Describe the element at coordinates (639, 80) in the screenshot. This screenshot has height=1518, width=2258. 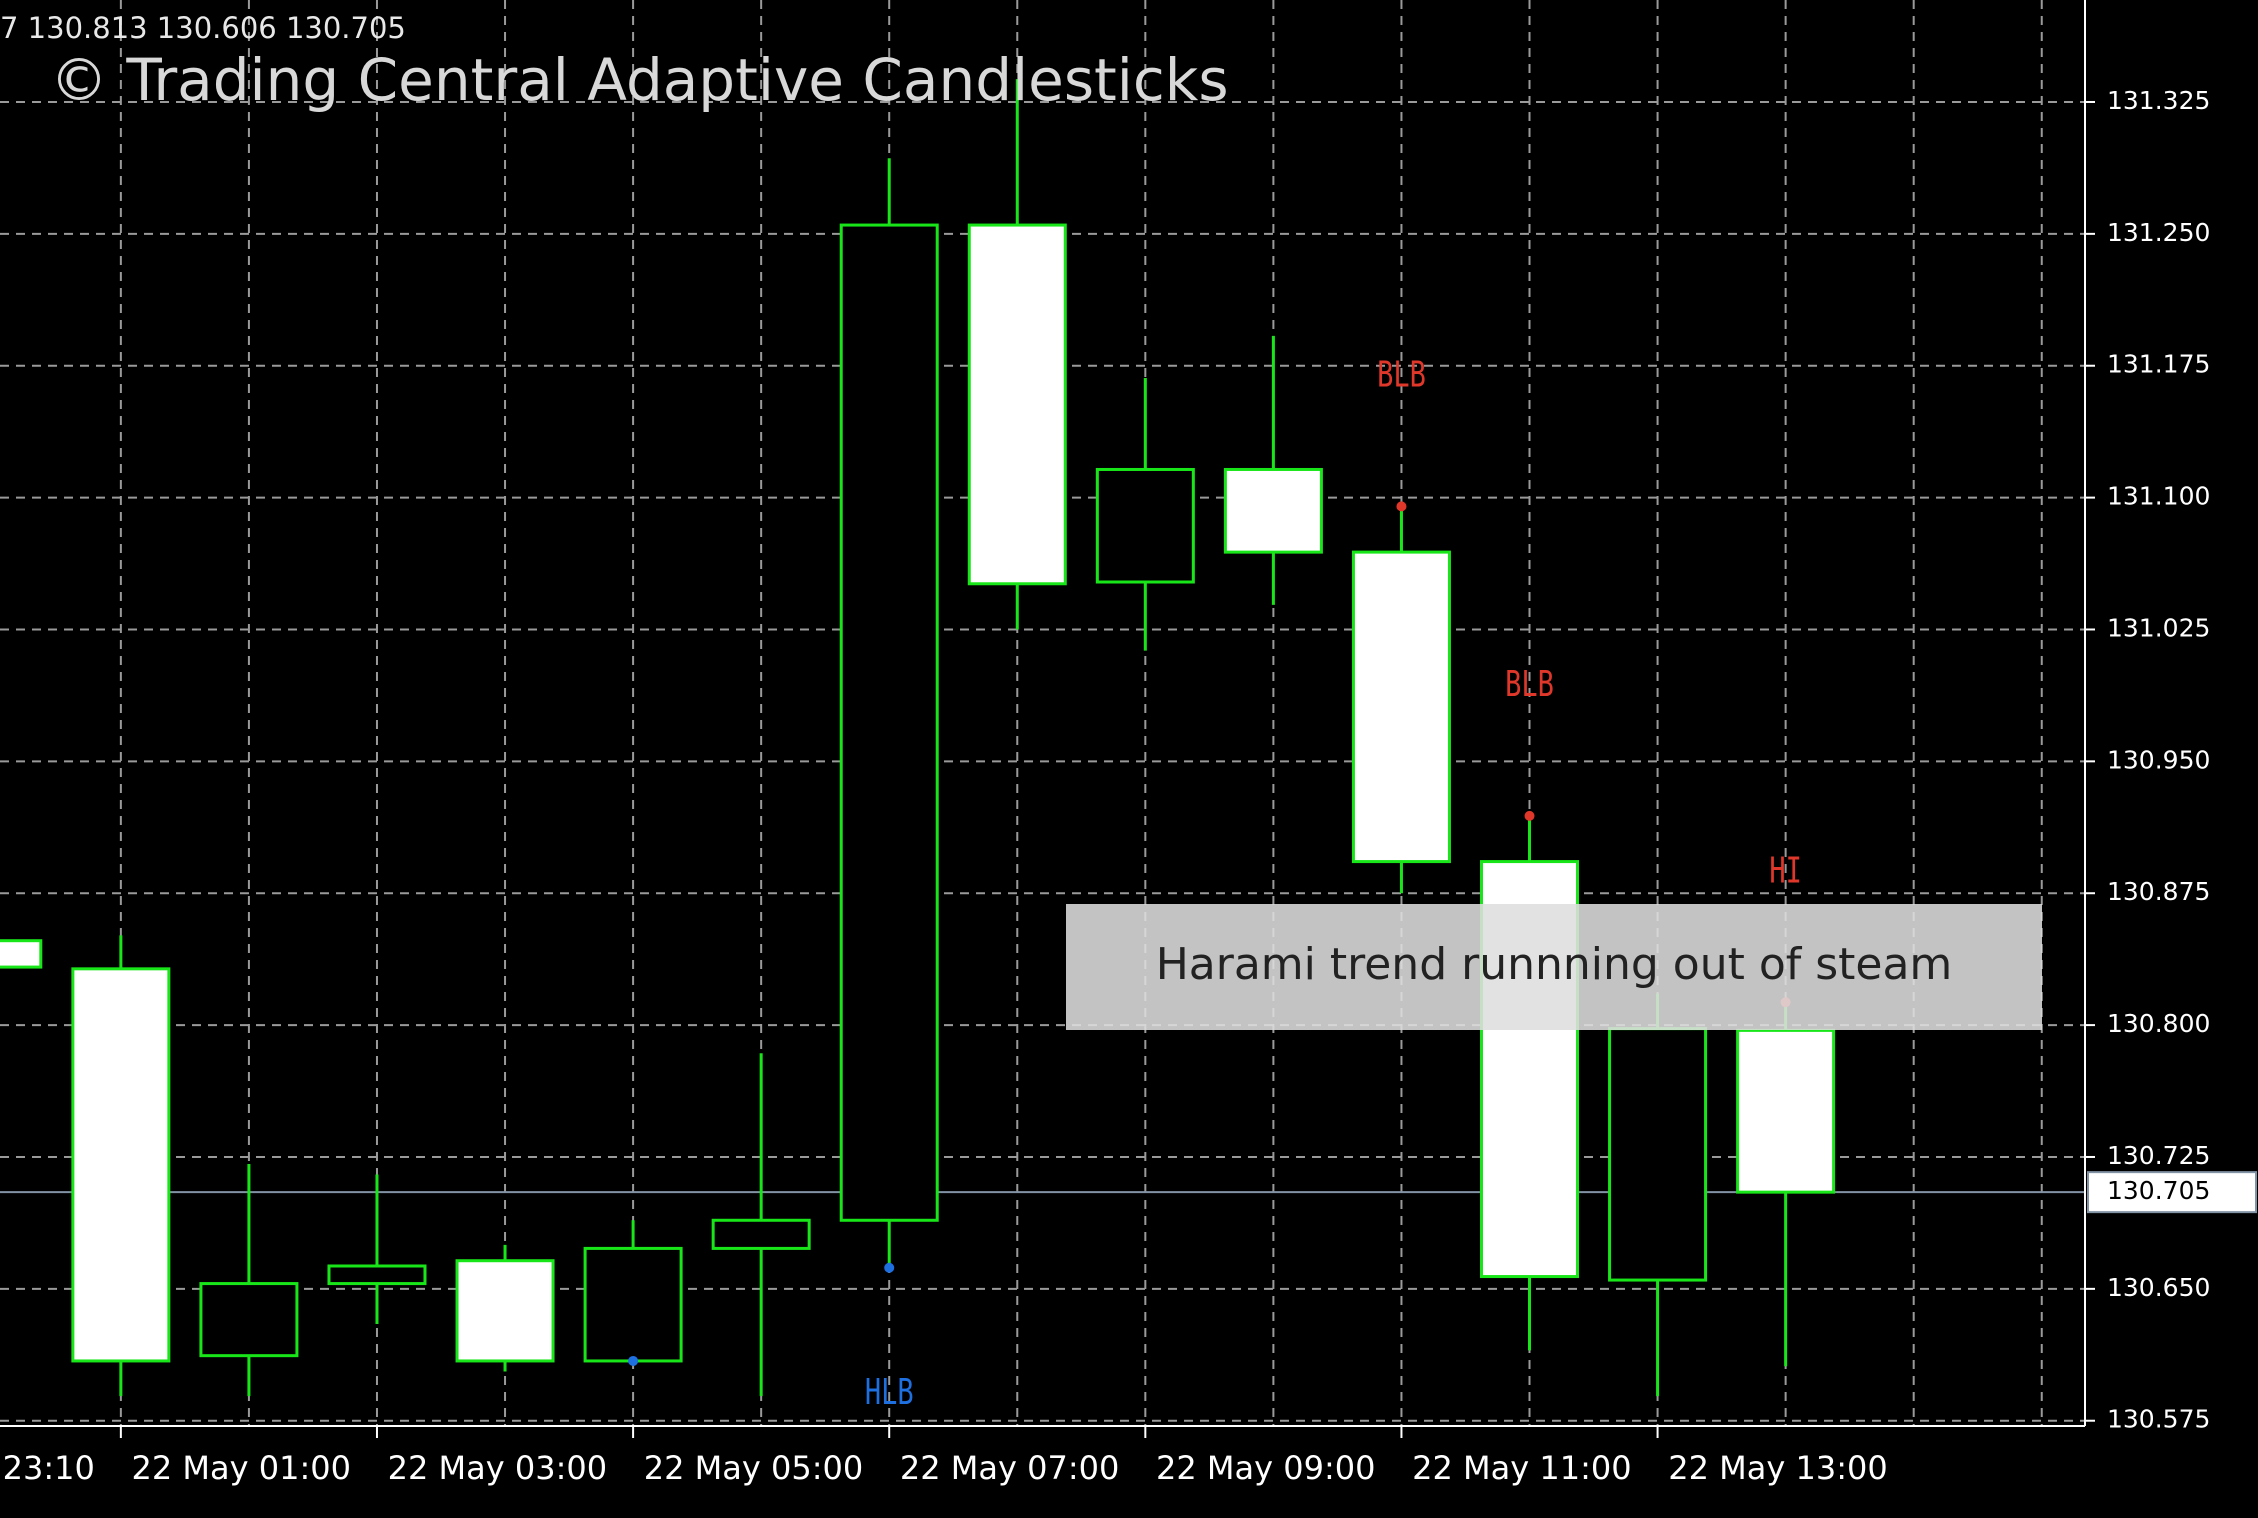
I see `chart-title: © Trading Central Adaptive Candlesticks` at that location.